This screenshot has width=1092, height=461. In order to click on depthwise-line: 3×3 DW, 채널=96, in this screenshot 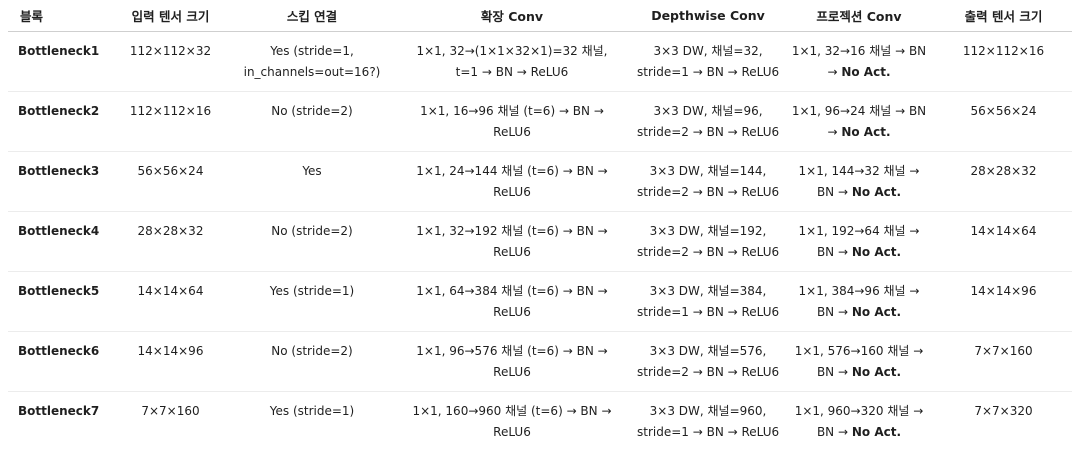, I will do `click(708, 111)`.